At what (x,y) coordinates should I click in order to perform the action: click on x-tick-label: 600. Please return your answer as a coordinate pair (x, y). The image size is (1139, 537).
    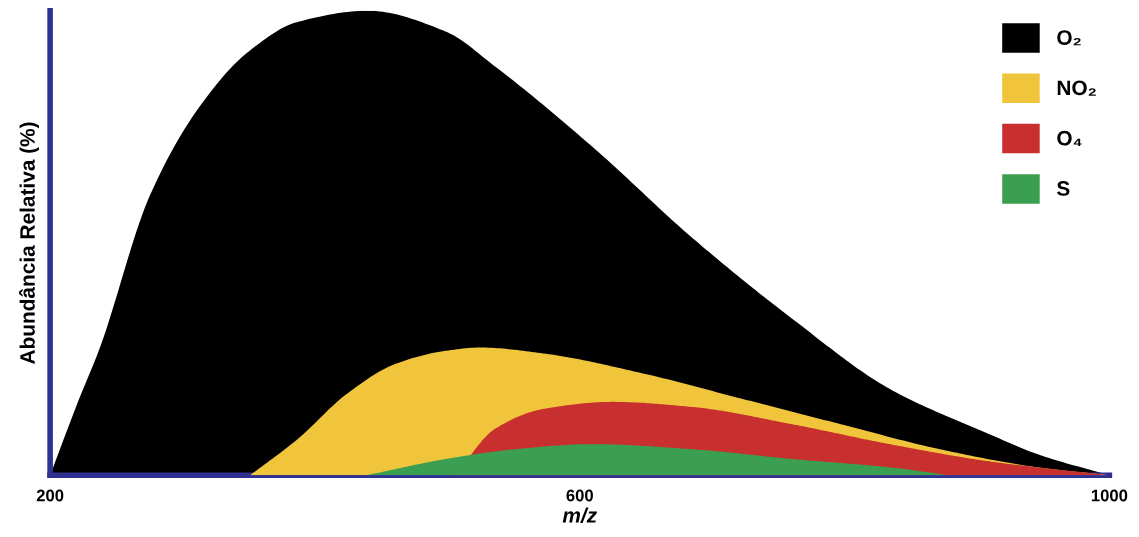
    Looking at the image, I should click on (579, 495).